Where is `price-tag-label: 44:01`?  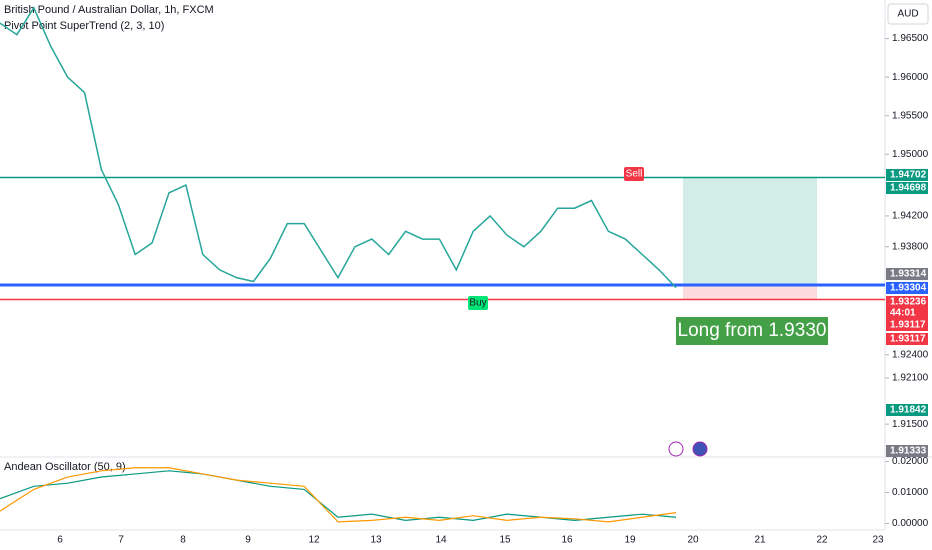
price-tag-label: 44:01 is located at coordinates (903, 313).